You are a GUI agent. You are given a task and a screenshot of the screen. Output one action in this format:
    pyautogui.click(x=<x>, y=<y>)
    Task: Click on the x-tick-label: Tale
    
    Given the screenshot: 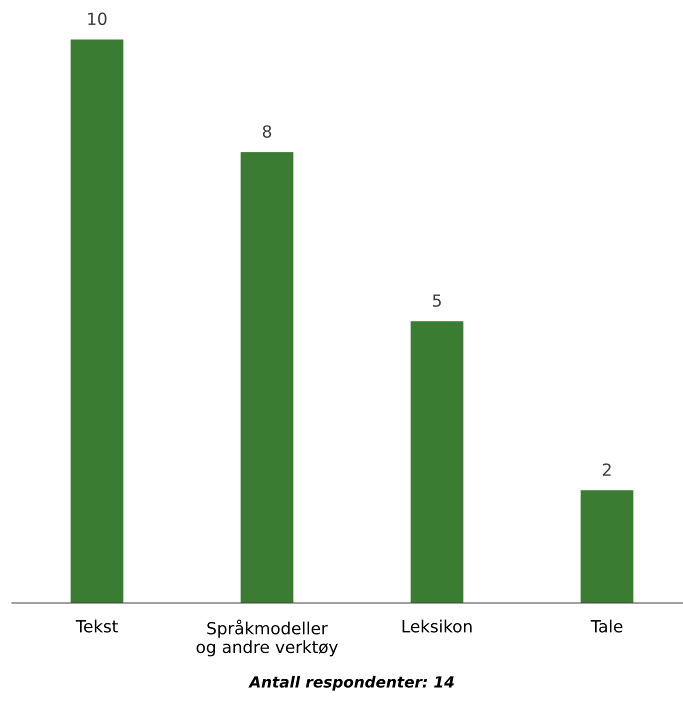 What is the action you would take?
    pyautogui.click(x=606, y=626)
    